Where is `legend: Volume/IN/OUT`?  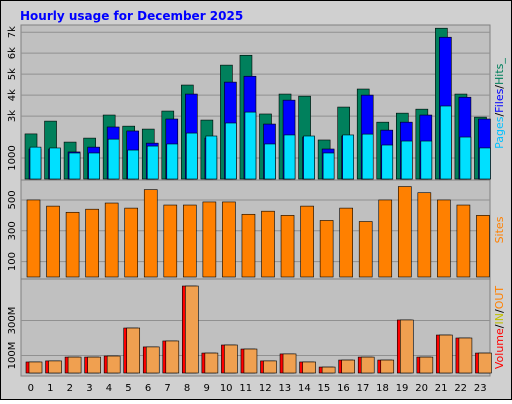 legend: Volume/IN/OUT is located at coordinates (499, 328).